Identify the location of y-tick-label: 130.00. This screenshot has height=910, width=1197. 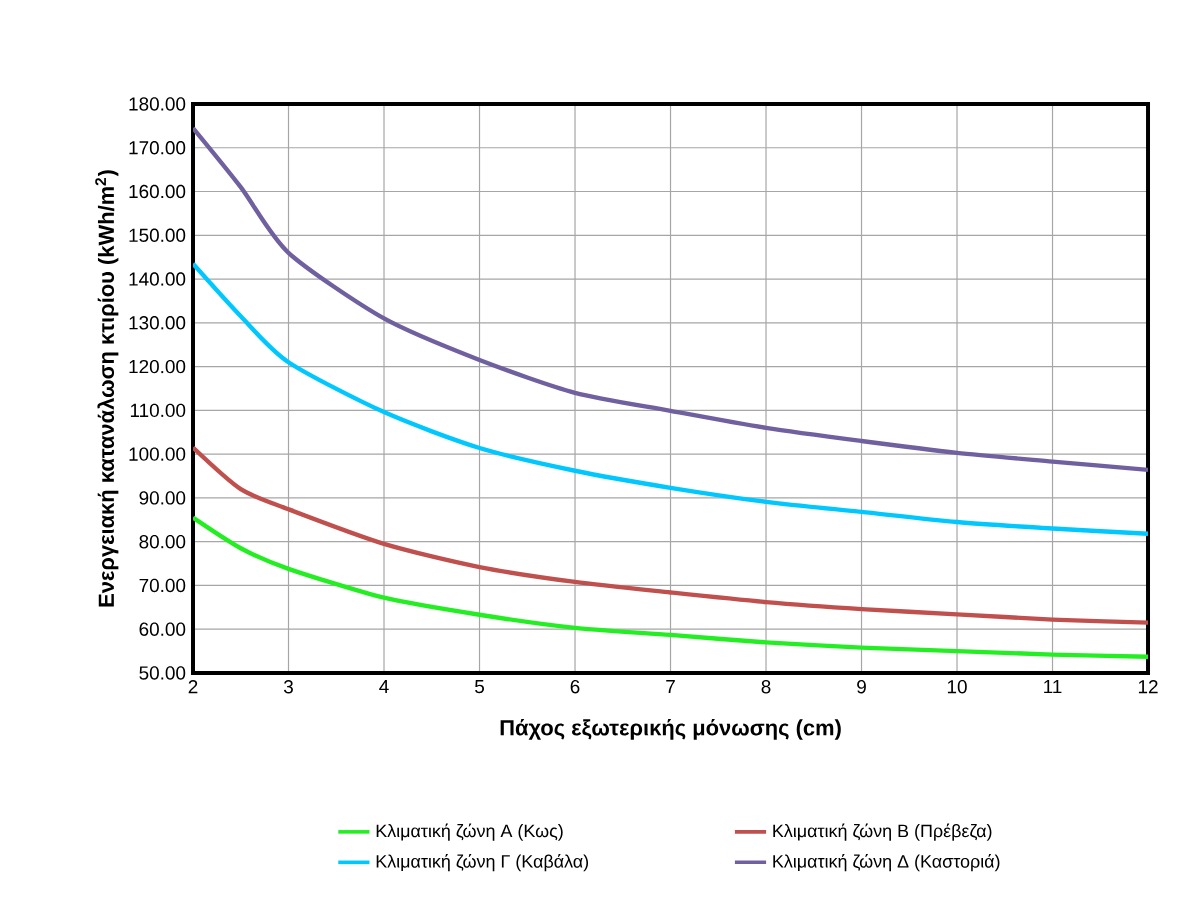
(157, 323).